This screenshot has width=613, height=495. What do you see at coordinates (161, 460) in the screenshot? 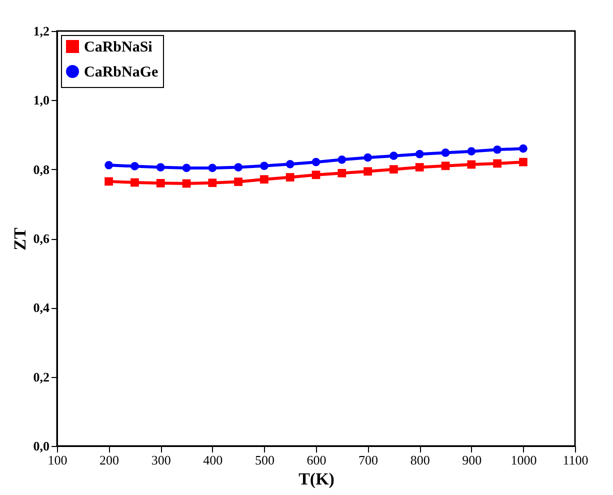
I see `x-tick-label: 300` at bounding box center [161, 460].